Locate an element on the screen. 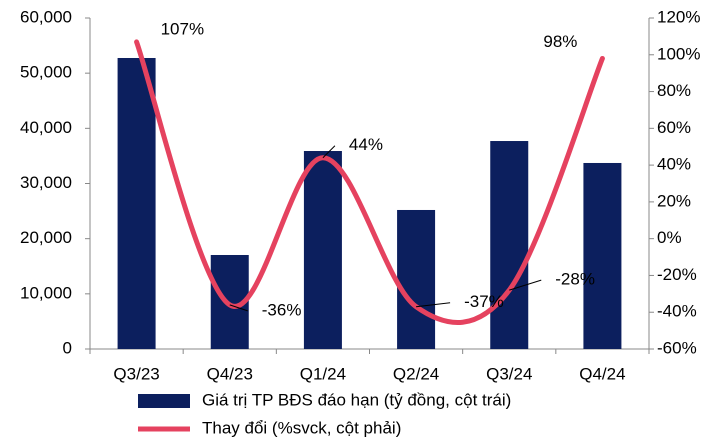 Image resolution: width=719 pixels, height=439 pixels. data-label: 98% is located at coordinates (560, 41).